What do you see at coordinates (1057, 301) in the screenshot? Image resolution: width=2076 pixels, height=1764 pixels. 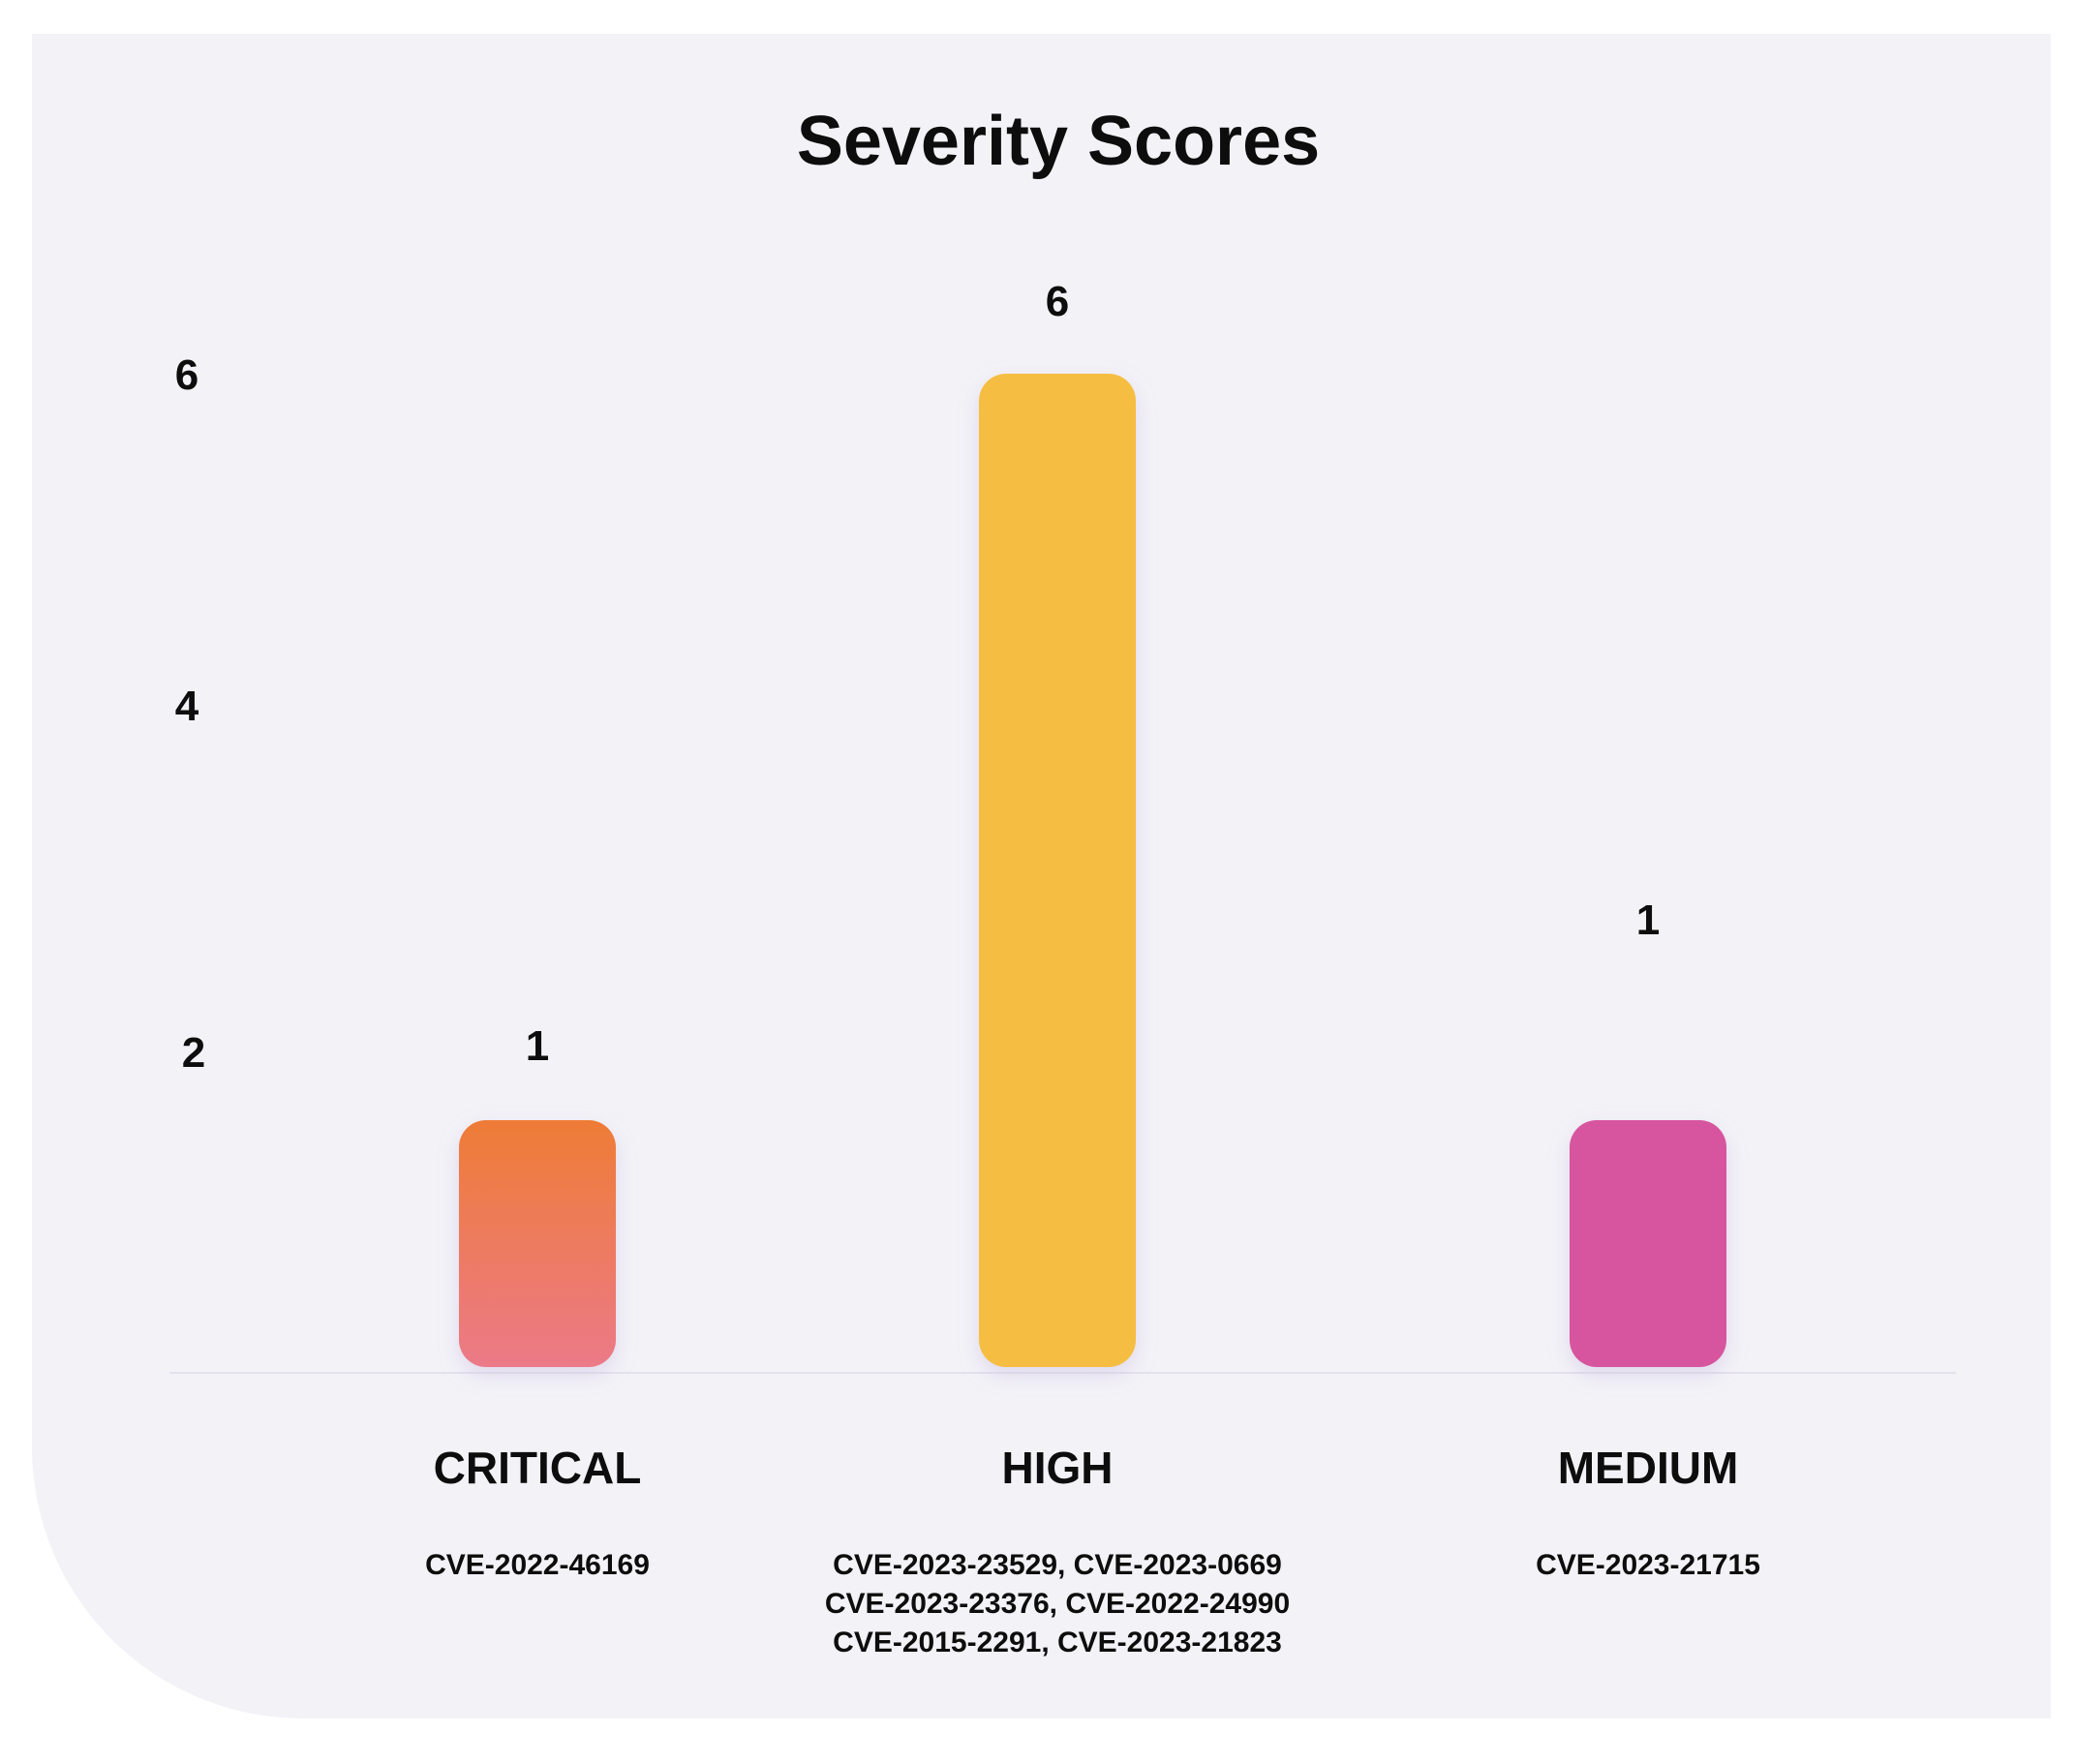 I see `value-label-high: 6` at bounding box center [1057, 301].